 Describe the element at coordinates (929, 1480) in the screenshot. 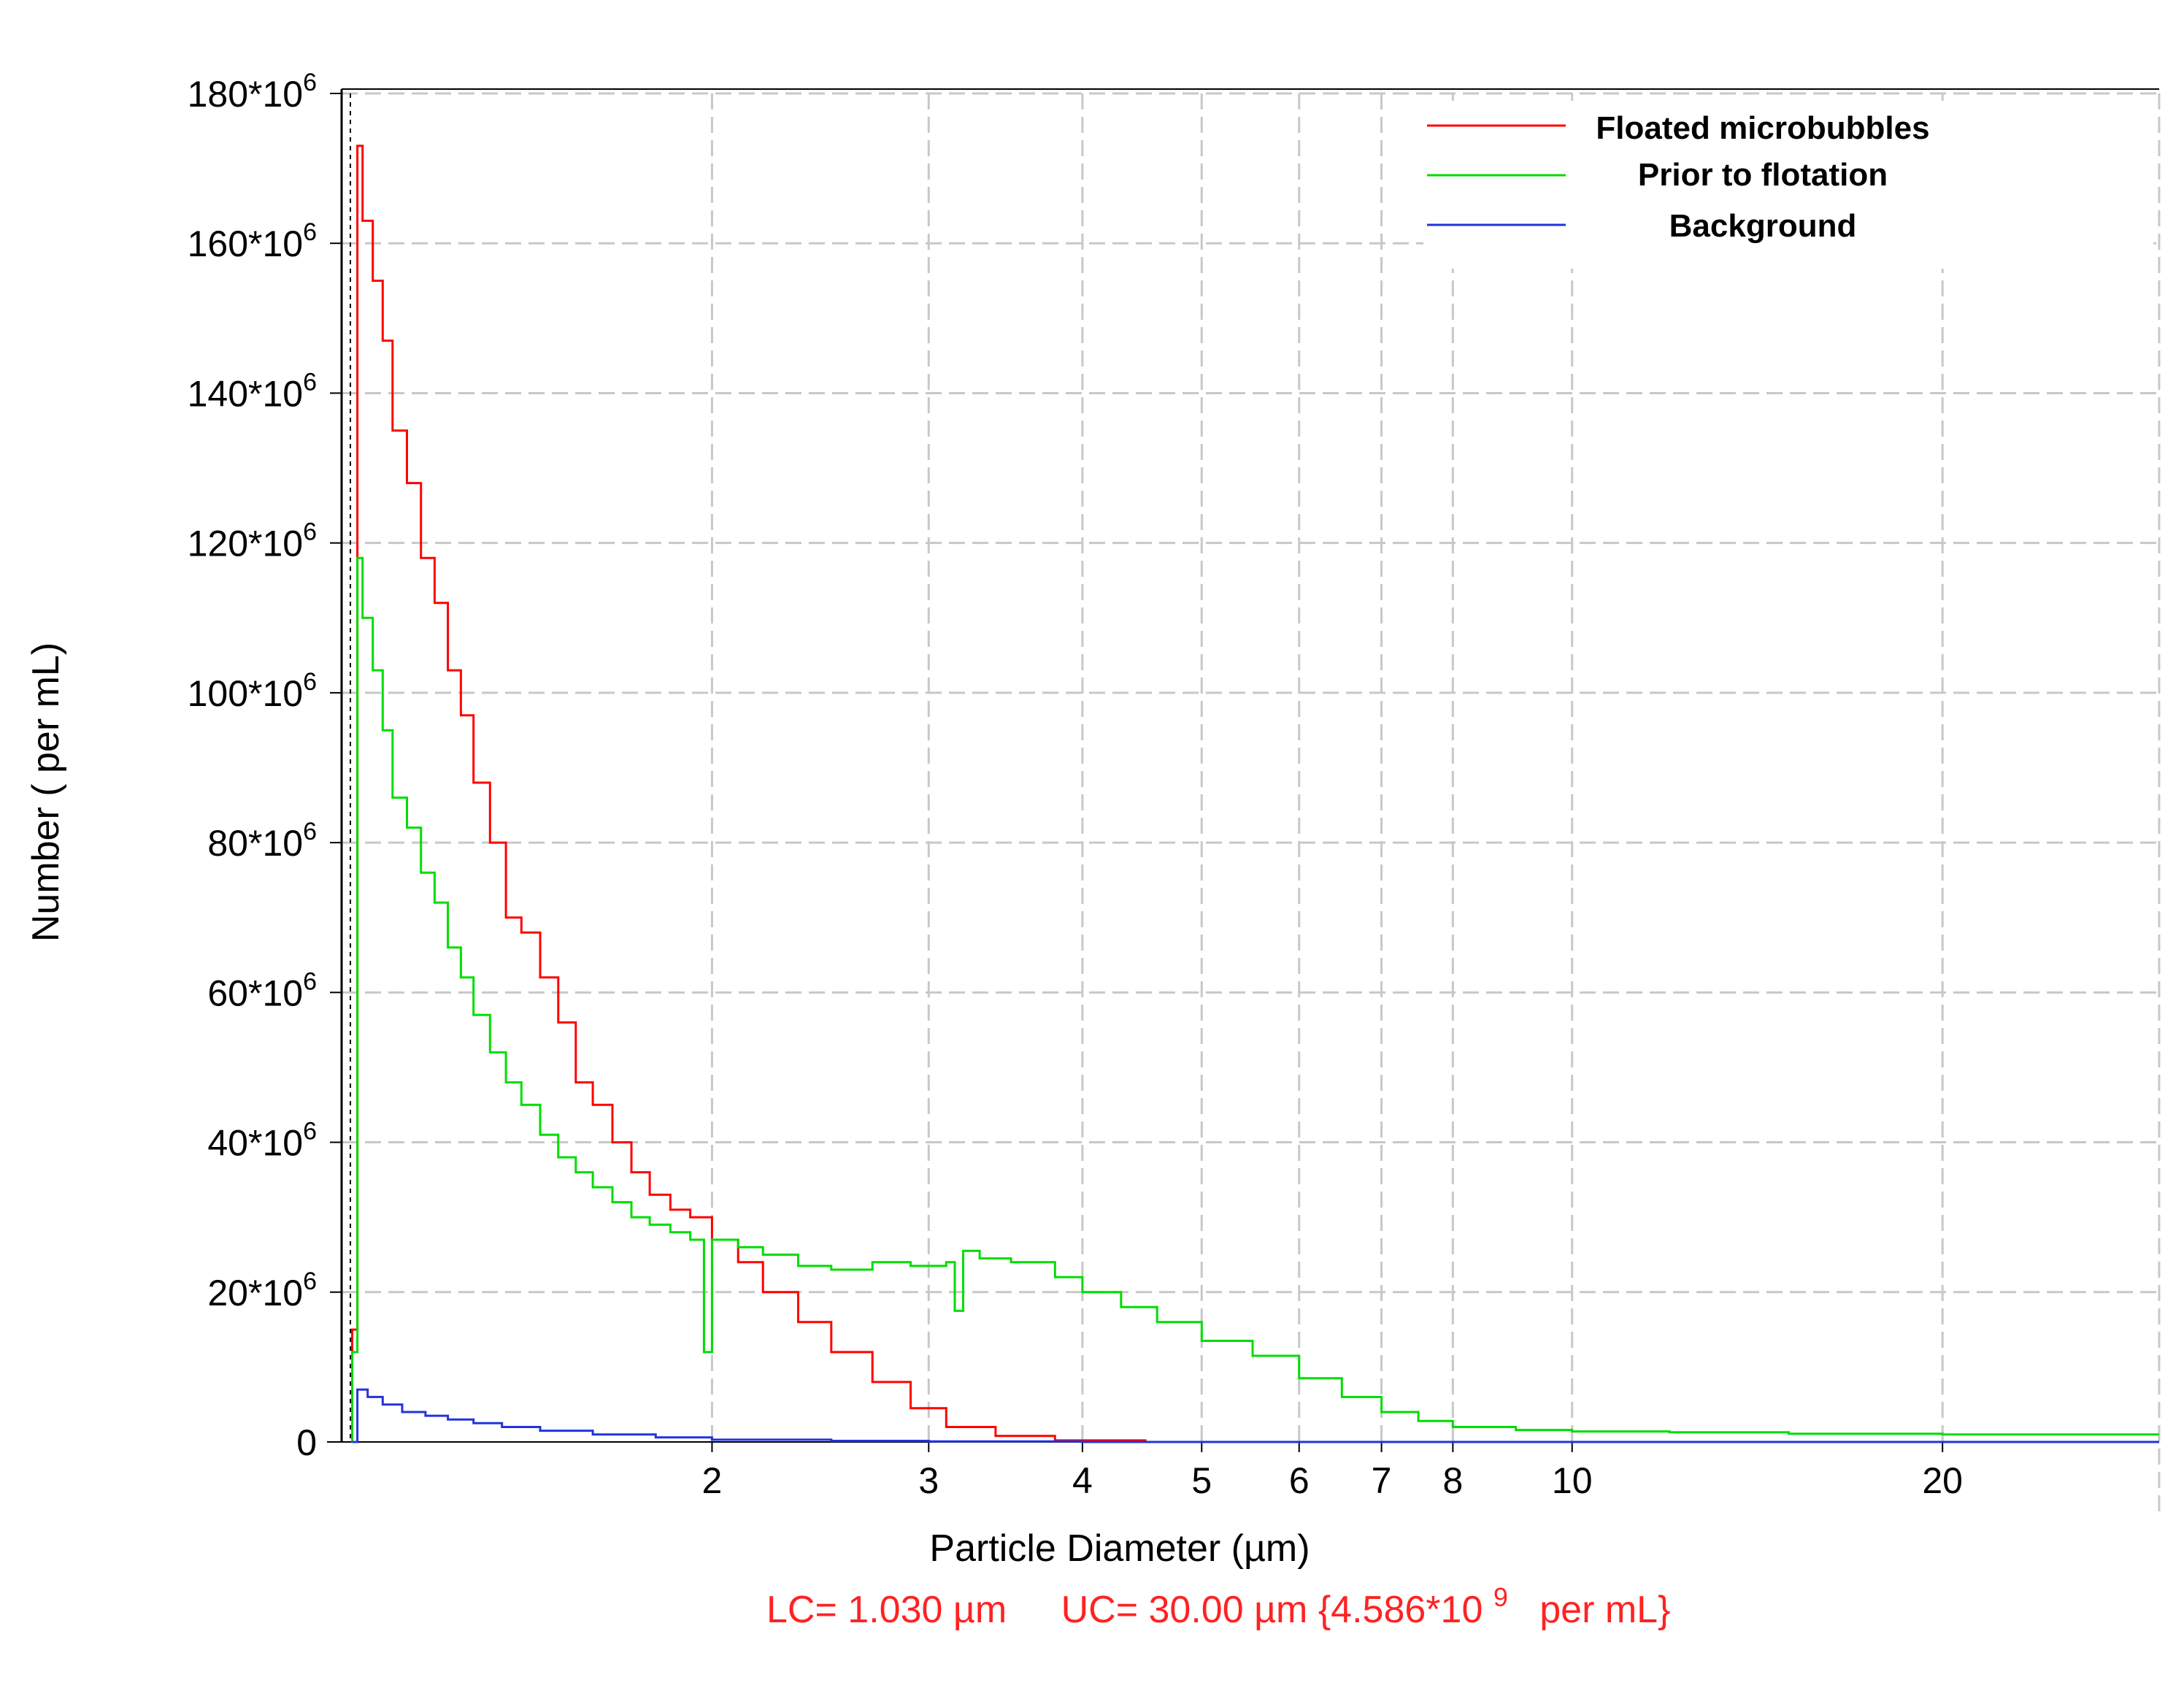

I see `x-tick-label: 3` at that location.